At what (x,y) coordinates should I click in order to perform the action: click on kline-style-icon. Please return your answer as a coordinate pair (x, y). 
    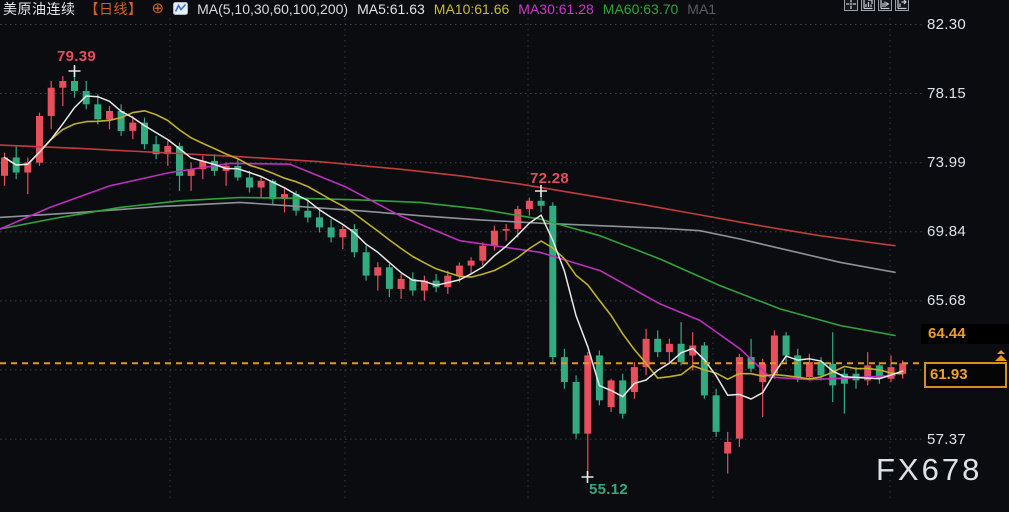
    Looking at the image, I should click on (181, 8).